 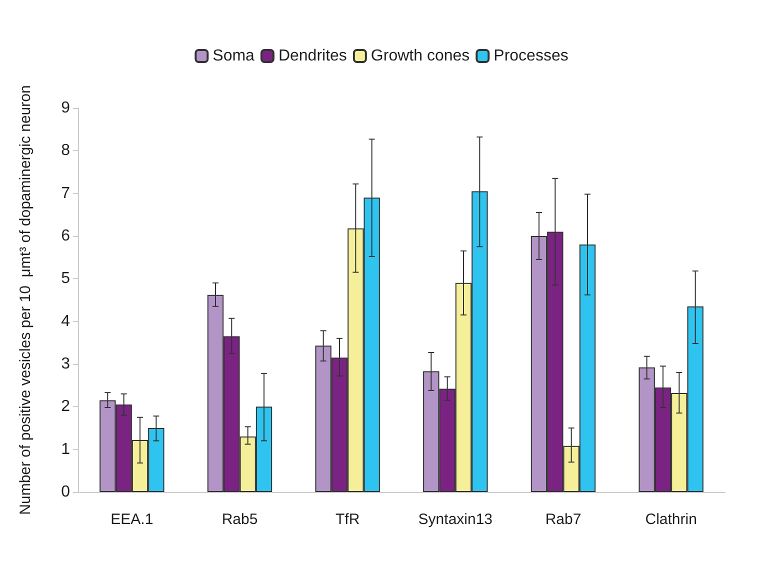 What do you see at coordinates (455, 519) in the screenshot?
I see `x-tick-label: Syntaxin13` at bounding box center [455, 519].